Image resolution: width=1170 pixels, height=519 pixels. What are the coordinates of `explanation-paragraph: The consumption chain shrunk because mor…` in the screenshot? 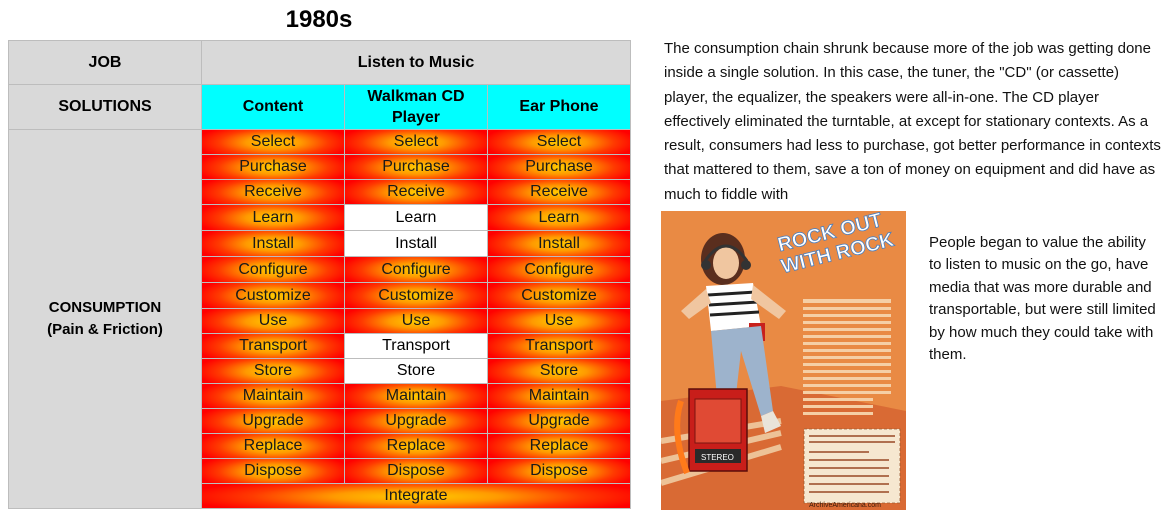 It's located at (912, 121).